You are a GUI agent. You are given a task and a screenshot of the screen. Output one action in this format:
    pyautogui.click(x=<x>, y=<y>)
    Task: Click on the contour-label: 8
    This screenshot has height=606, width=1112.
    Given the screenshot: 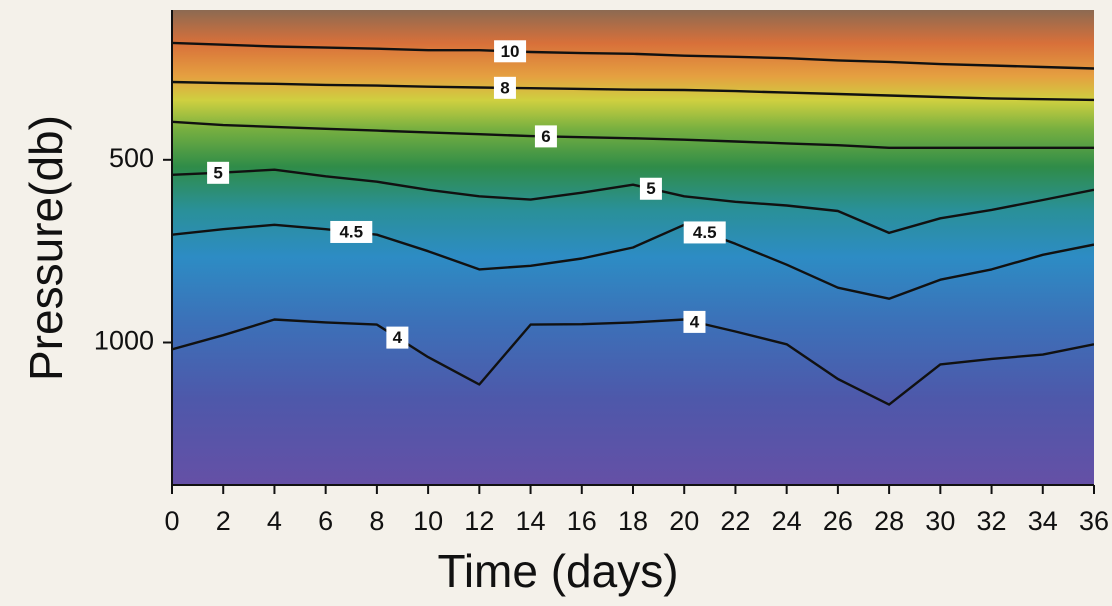 What is the action you would take?
    pyautogui.click(x=504, y=87)
    